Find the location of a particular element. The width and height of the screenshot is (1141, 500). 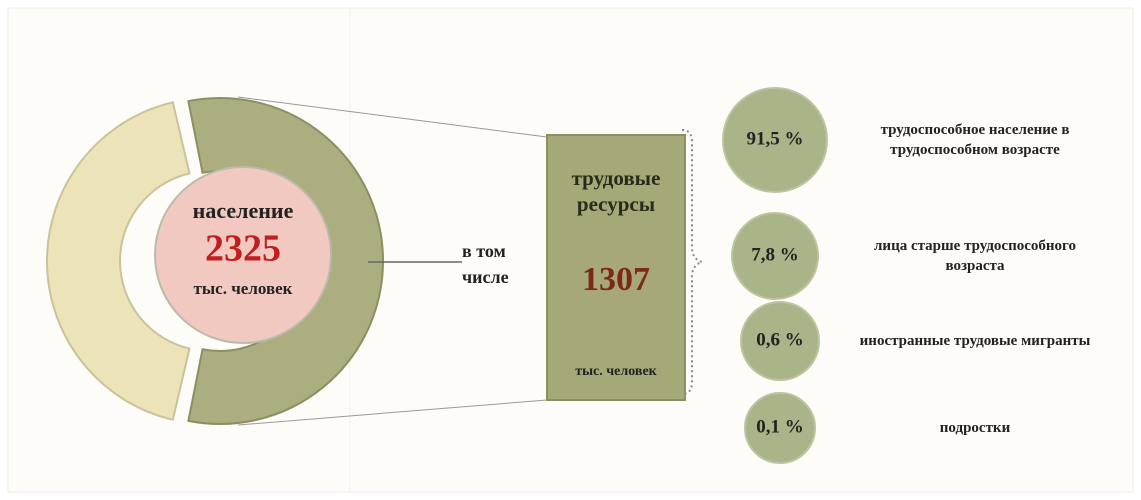

share-label-box: иностранные трудовые мигранты is located at coordinates (975, 341).